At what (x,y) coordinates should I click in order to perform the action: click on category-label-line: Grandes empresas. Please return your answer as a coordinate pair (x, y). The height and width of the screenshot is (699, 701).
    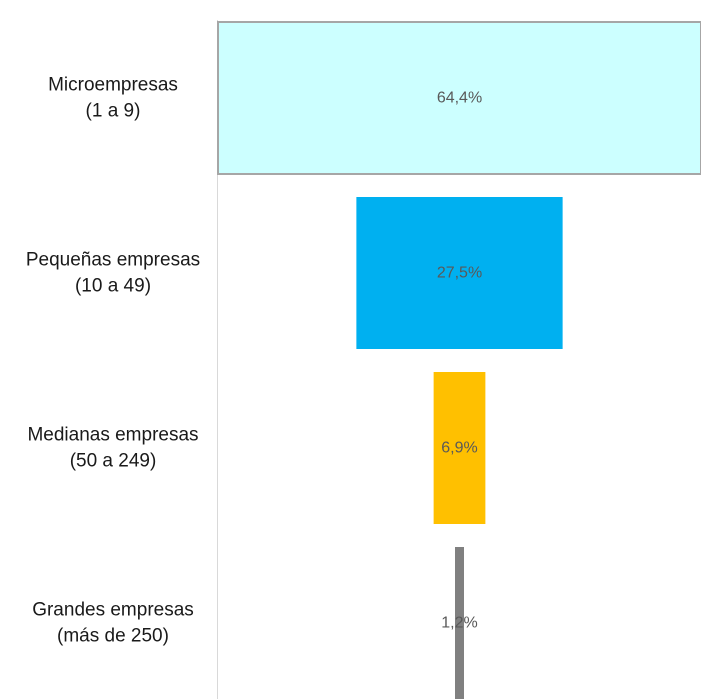
    Looking at the image, I should click on (113, 610).